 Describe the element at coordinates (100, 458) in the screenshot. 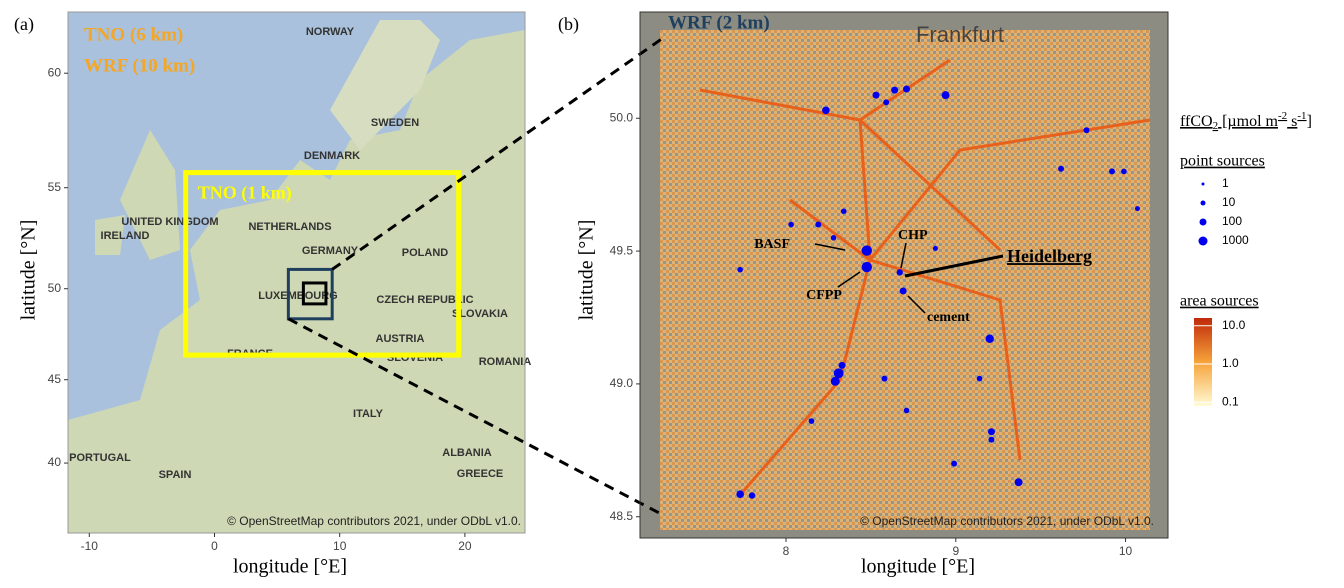

I see `place-label: PORTUGAL` at that location.